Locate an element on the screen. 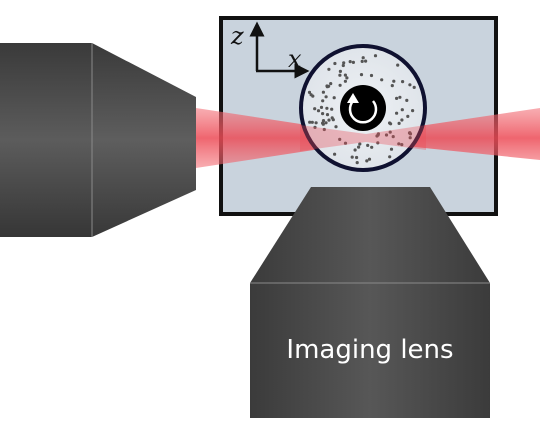  laser-beam-overlay is located at coordinates (363, 138).